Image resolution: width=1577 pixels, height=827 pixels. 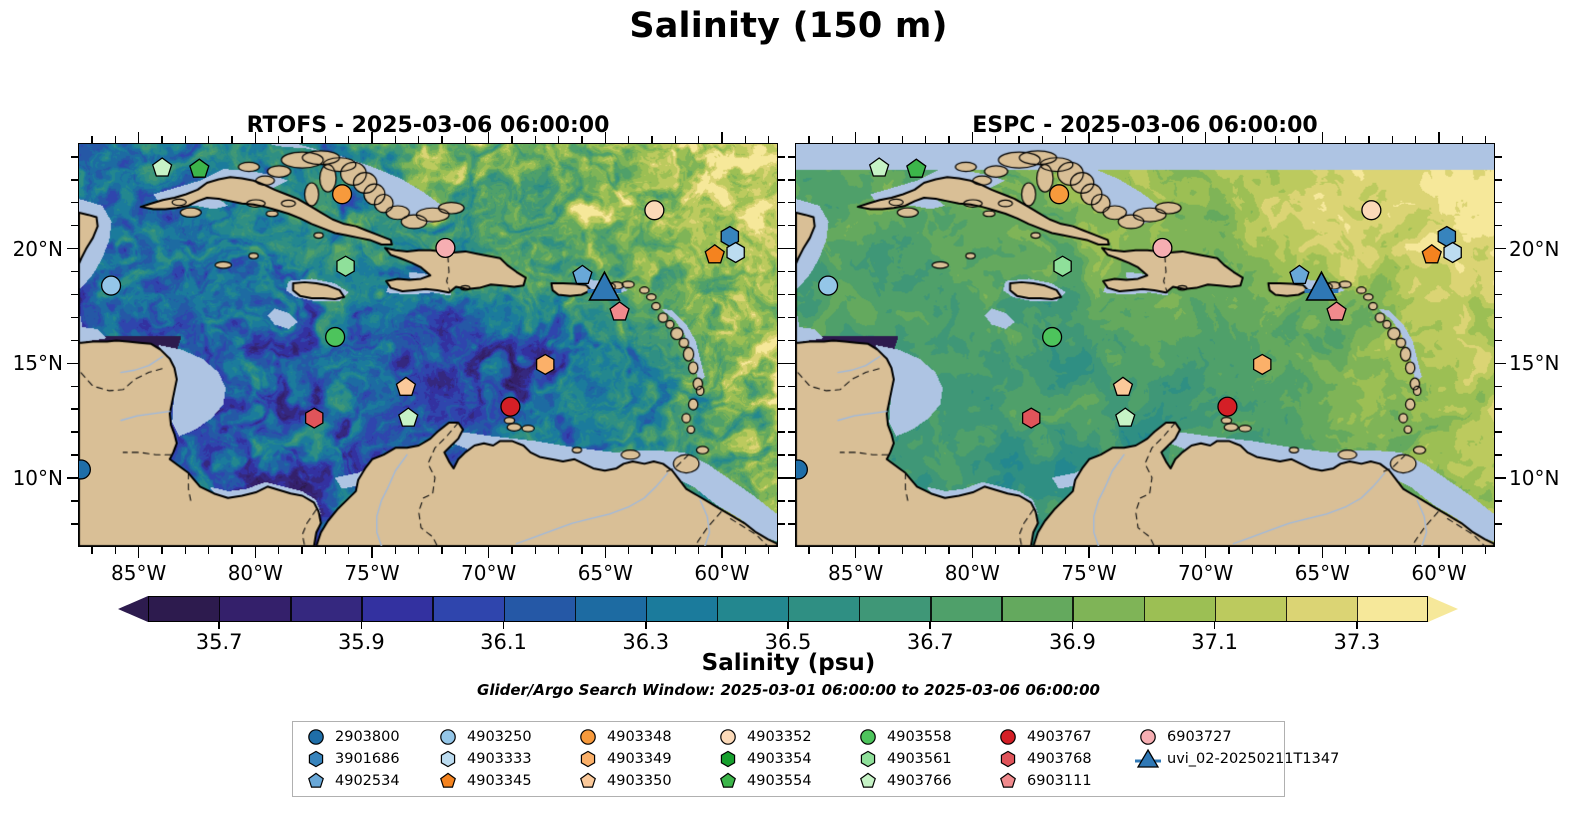 I want to click on legend-entry: uvi_02-20250211T1347, so click(x=1236, y=759).